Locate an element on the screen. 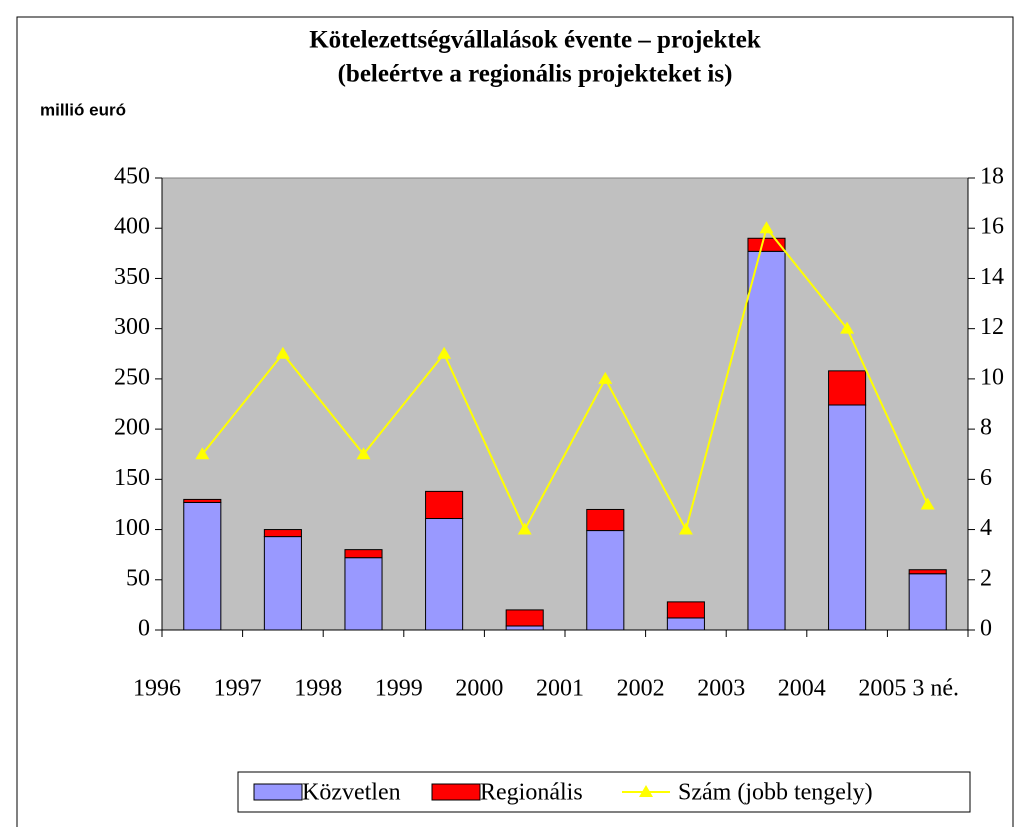 This screenshot has height=827, width=1029. y-tick-label: 350 is located at coordinates (132, 277).